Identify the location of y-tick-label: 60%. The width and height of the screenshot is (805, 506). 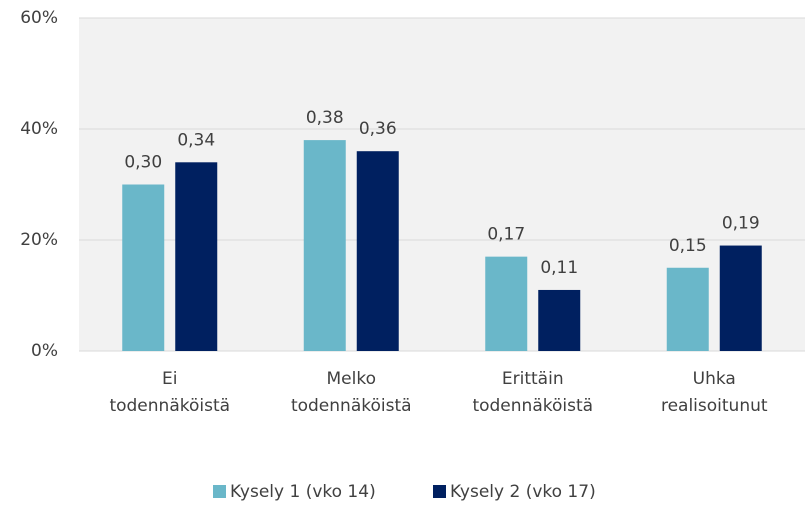
(39, 18).